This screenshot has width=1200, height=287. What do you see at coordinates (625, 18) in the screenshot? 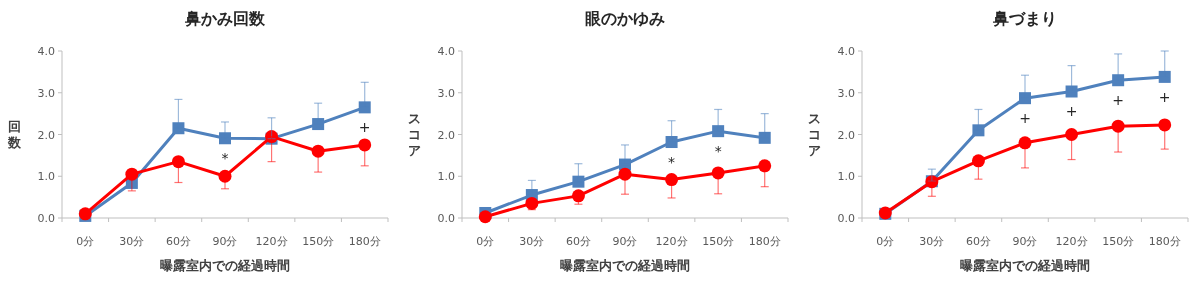
I see `chart-title: 眼のかゆみ` at bounding box center [625, 18].